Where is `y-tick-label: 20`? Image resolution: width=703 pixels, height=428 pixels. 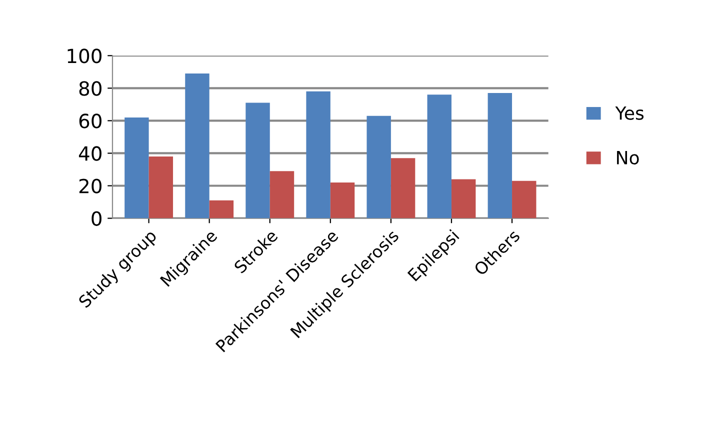
y-tick-label: 20 is located at coordinates (90, 186).